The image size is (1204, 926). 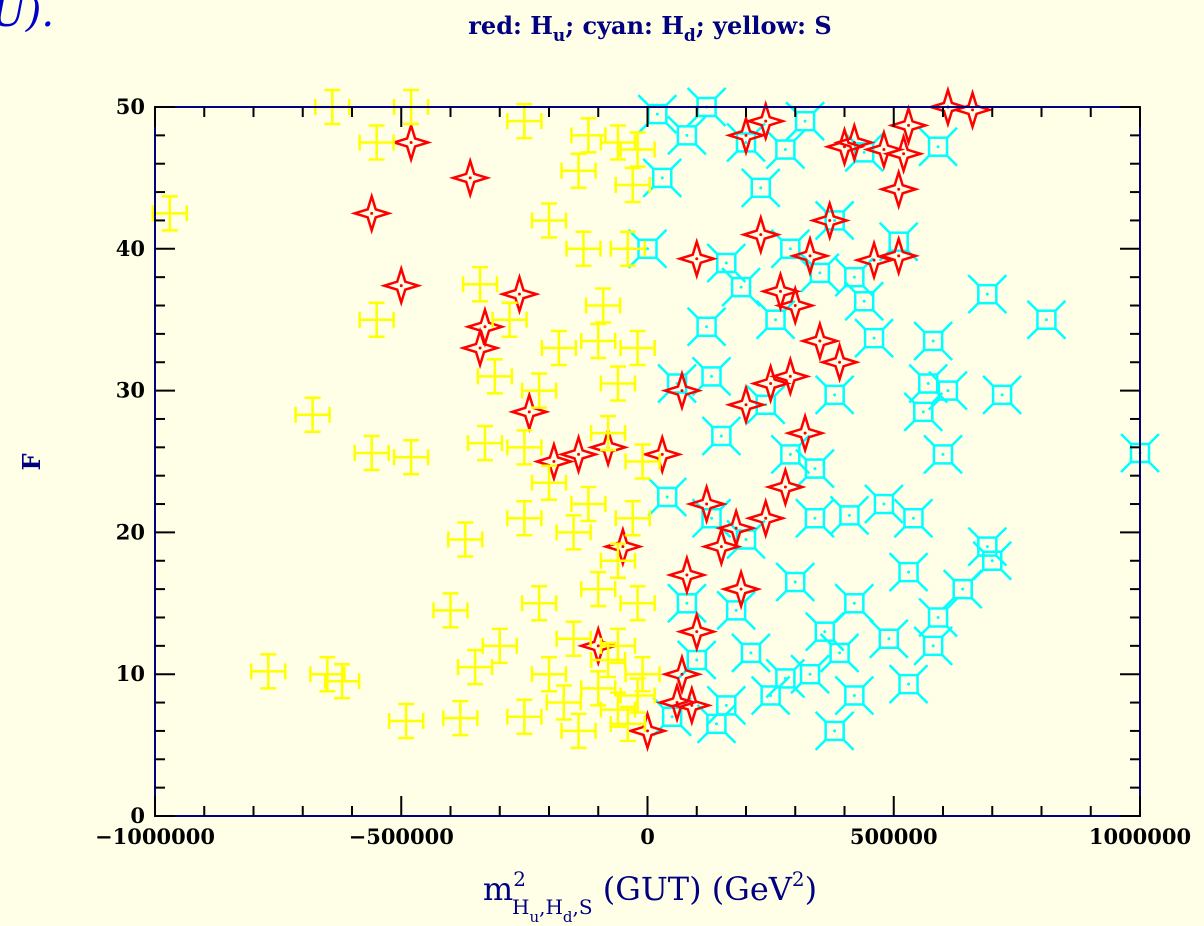 What do you see at coordinates (498, 889) in the screenshot?
I see `x-label-part: m` at bounding box center [498, 889].